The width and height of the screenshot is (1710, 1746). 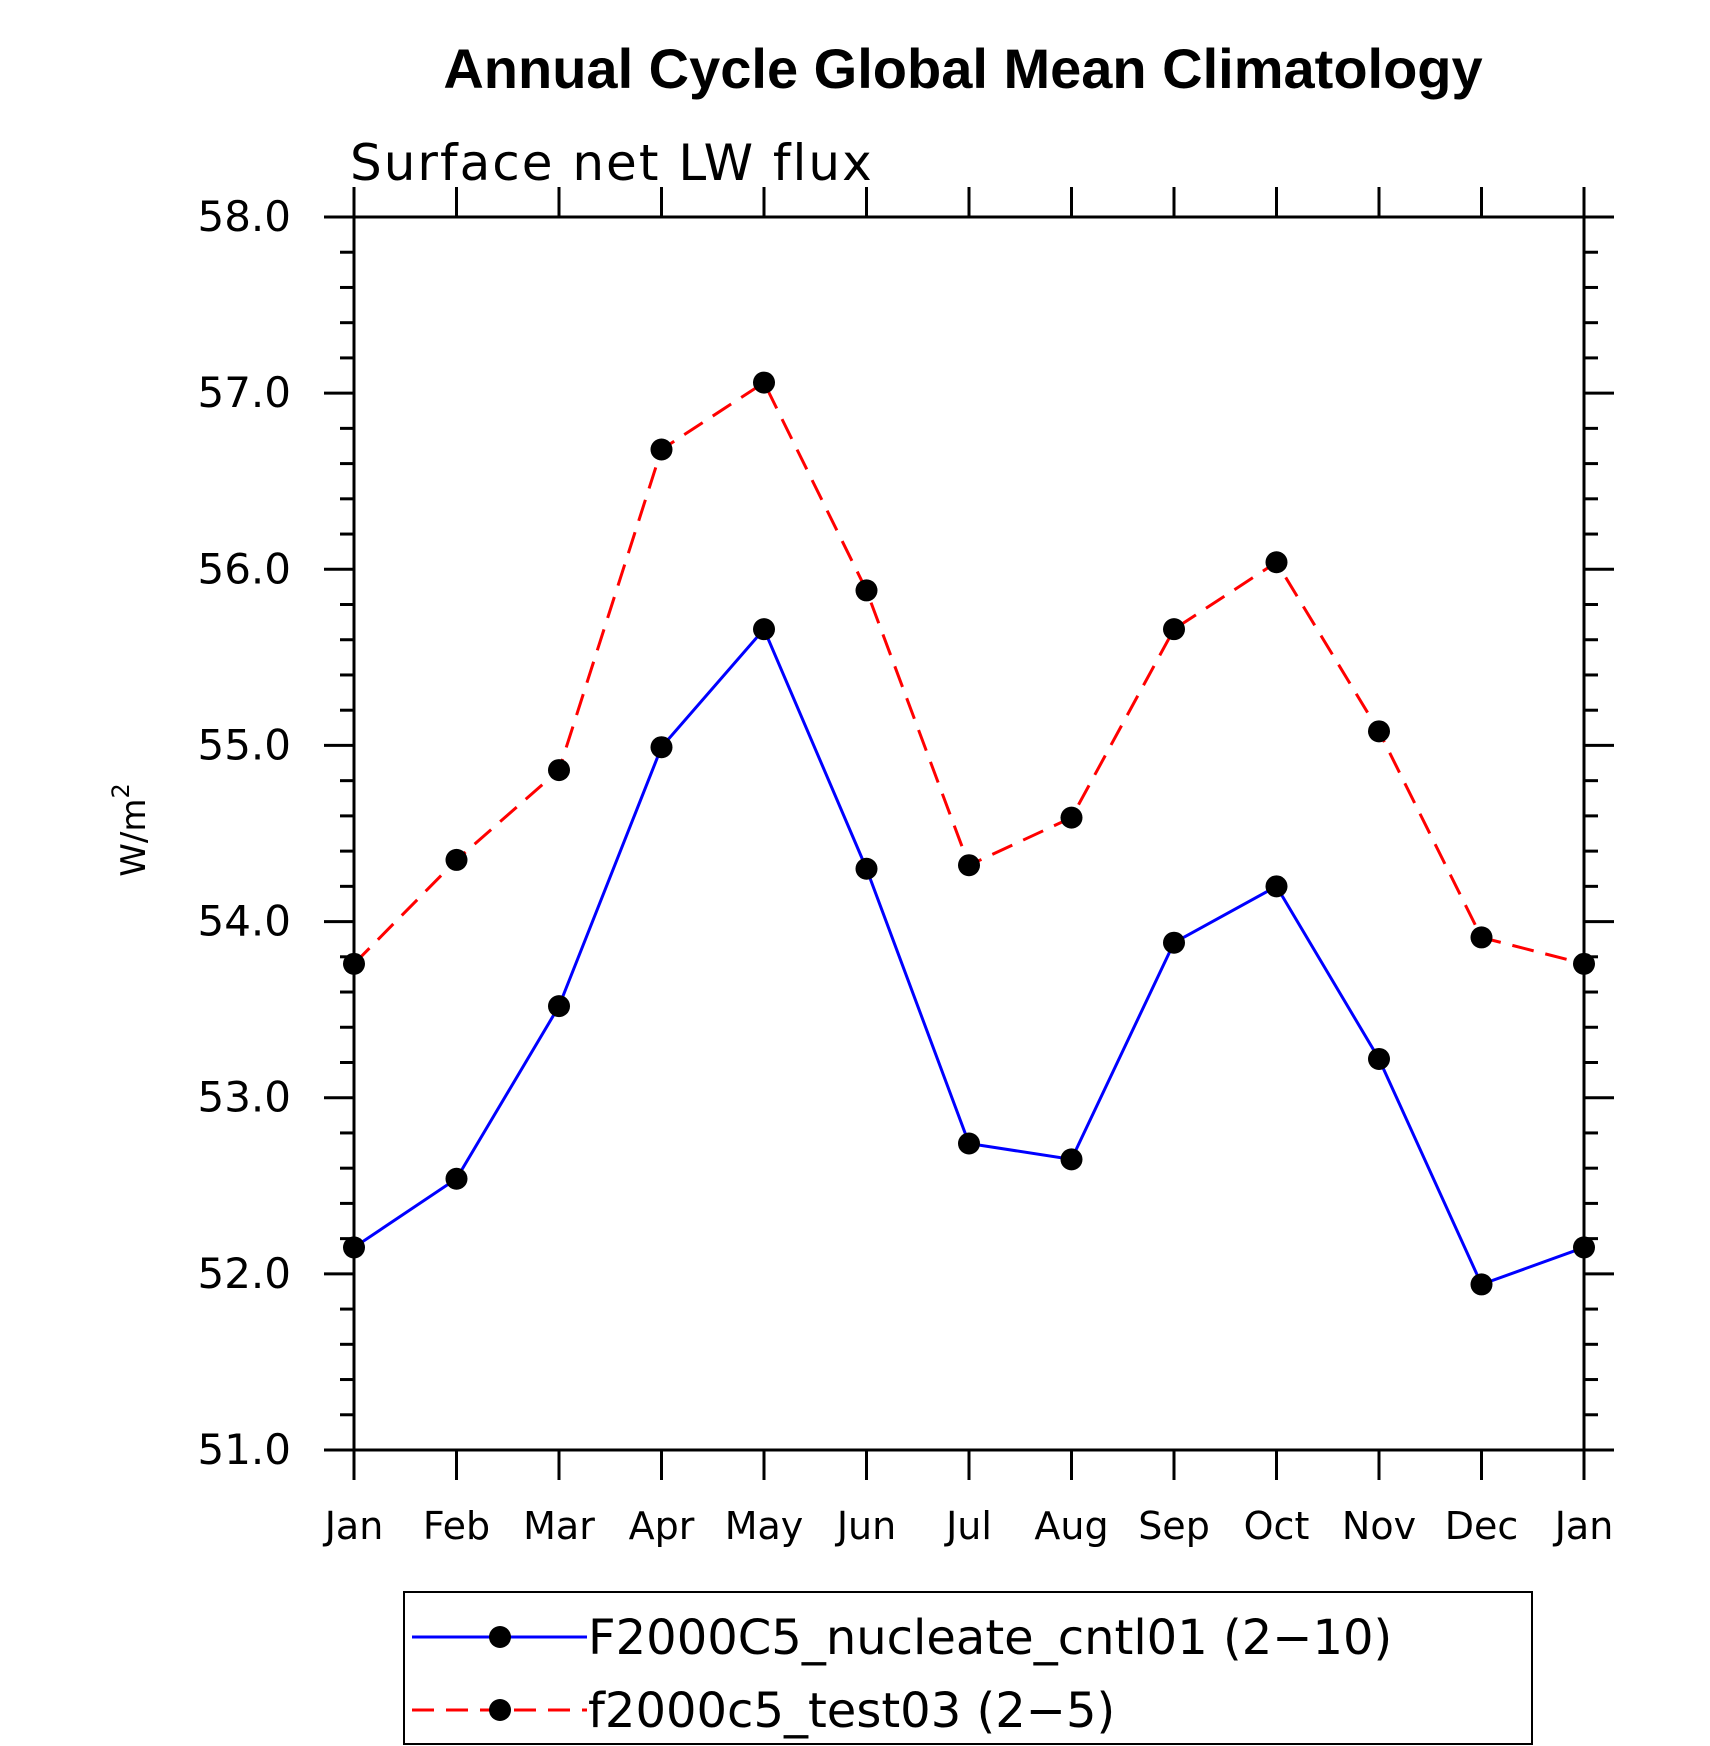 I want to click on legend-label-series-2: f2000c5_test03 (2−5), so click(x=851, y=1711).